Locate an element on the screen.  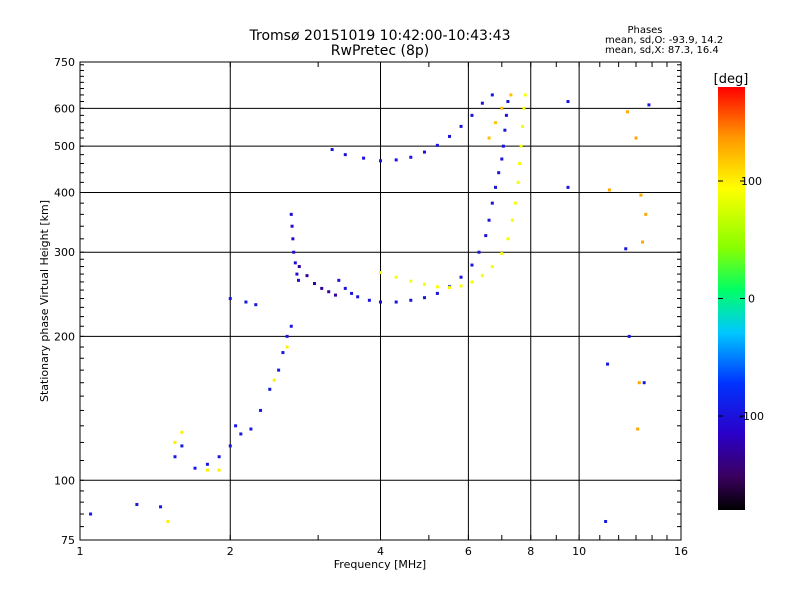
colorbar-tick-label: 0 is located at coordinates (751, 299).